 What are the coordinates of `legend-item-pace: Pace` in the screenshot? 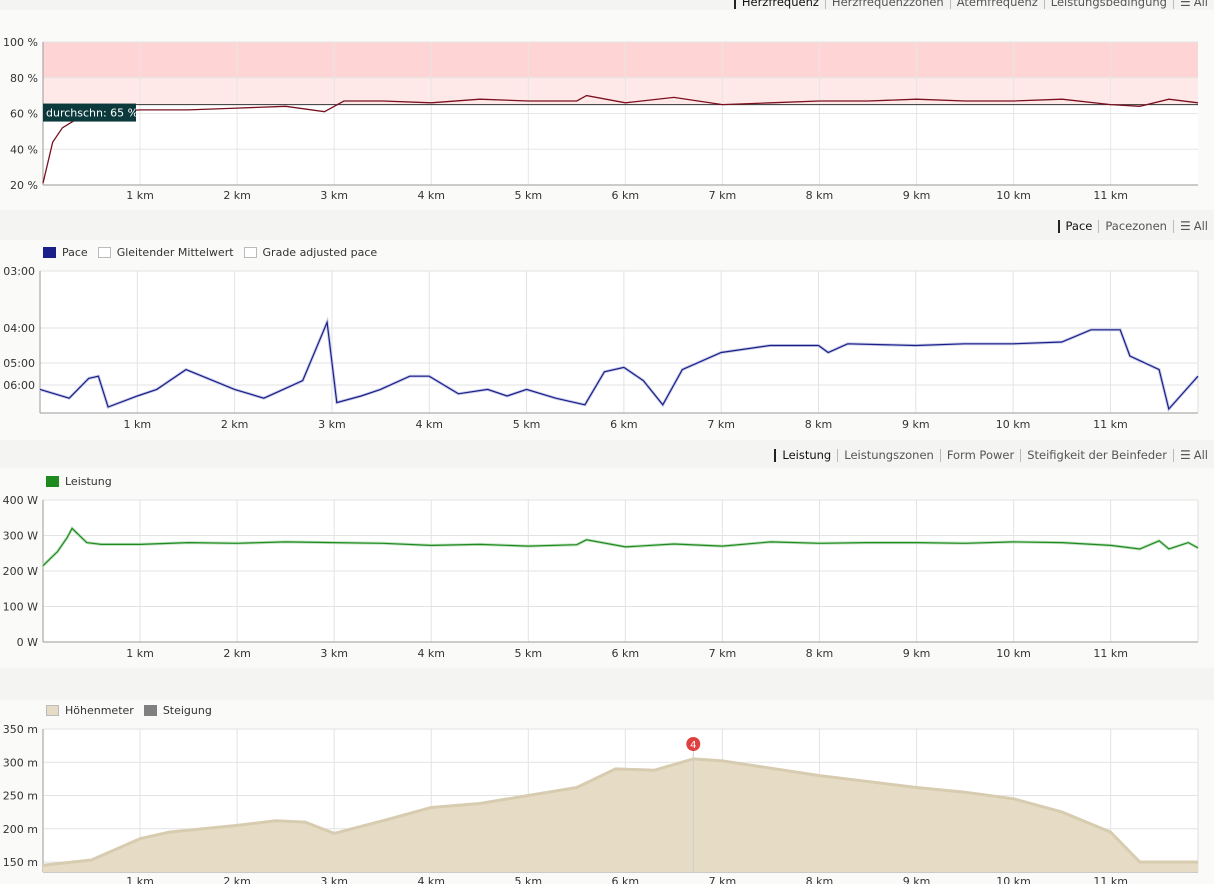 It's located at (65, 252).